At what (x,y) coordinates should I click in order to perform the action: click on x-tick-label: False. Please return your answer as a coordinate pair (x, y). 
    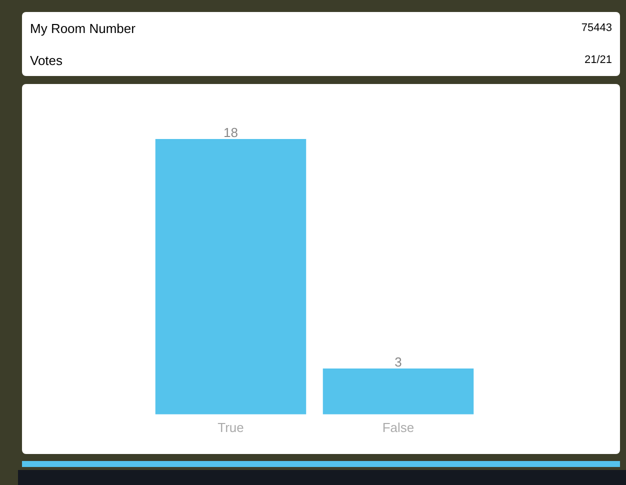
    Looking at the image, I should click on (398, 427).